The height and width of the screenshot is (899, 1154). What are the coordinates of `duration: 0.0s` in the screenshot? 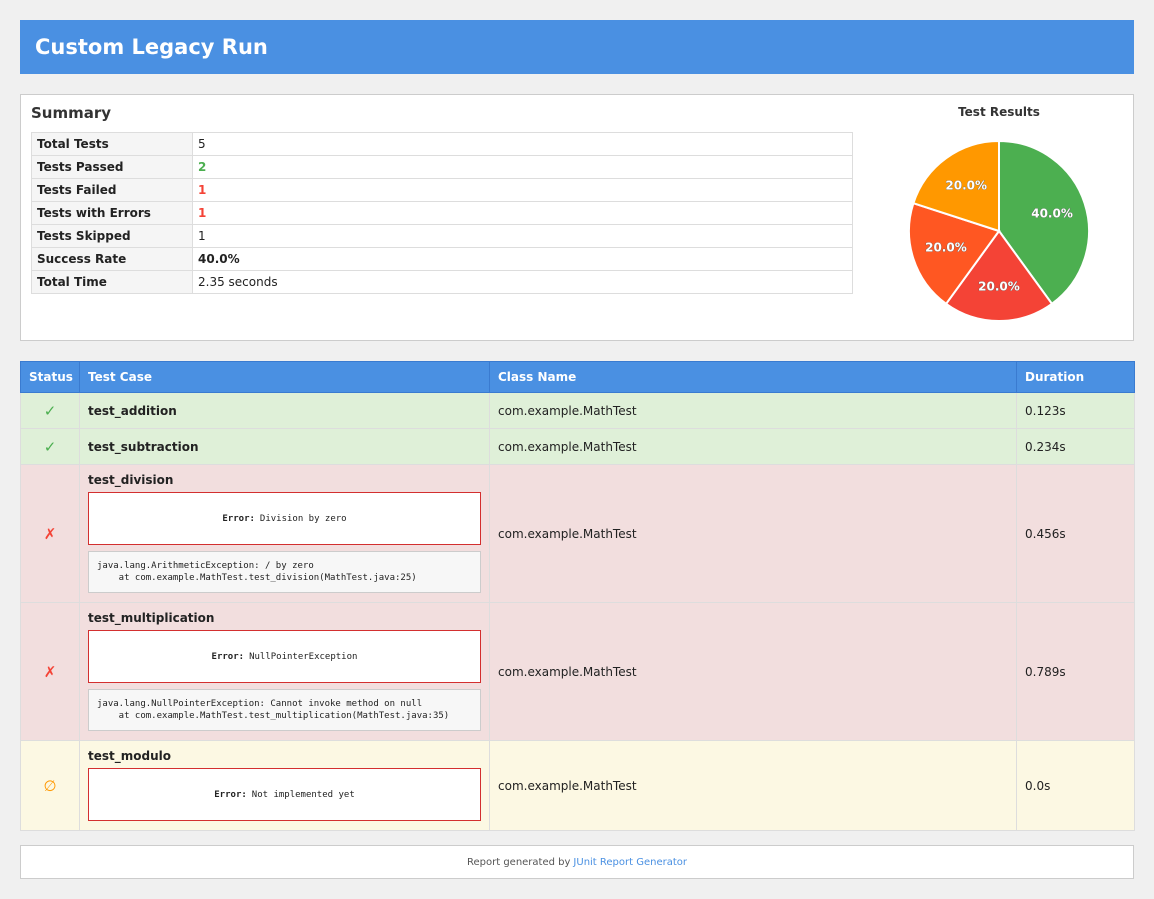 It's located at (1075, 785).